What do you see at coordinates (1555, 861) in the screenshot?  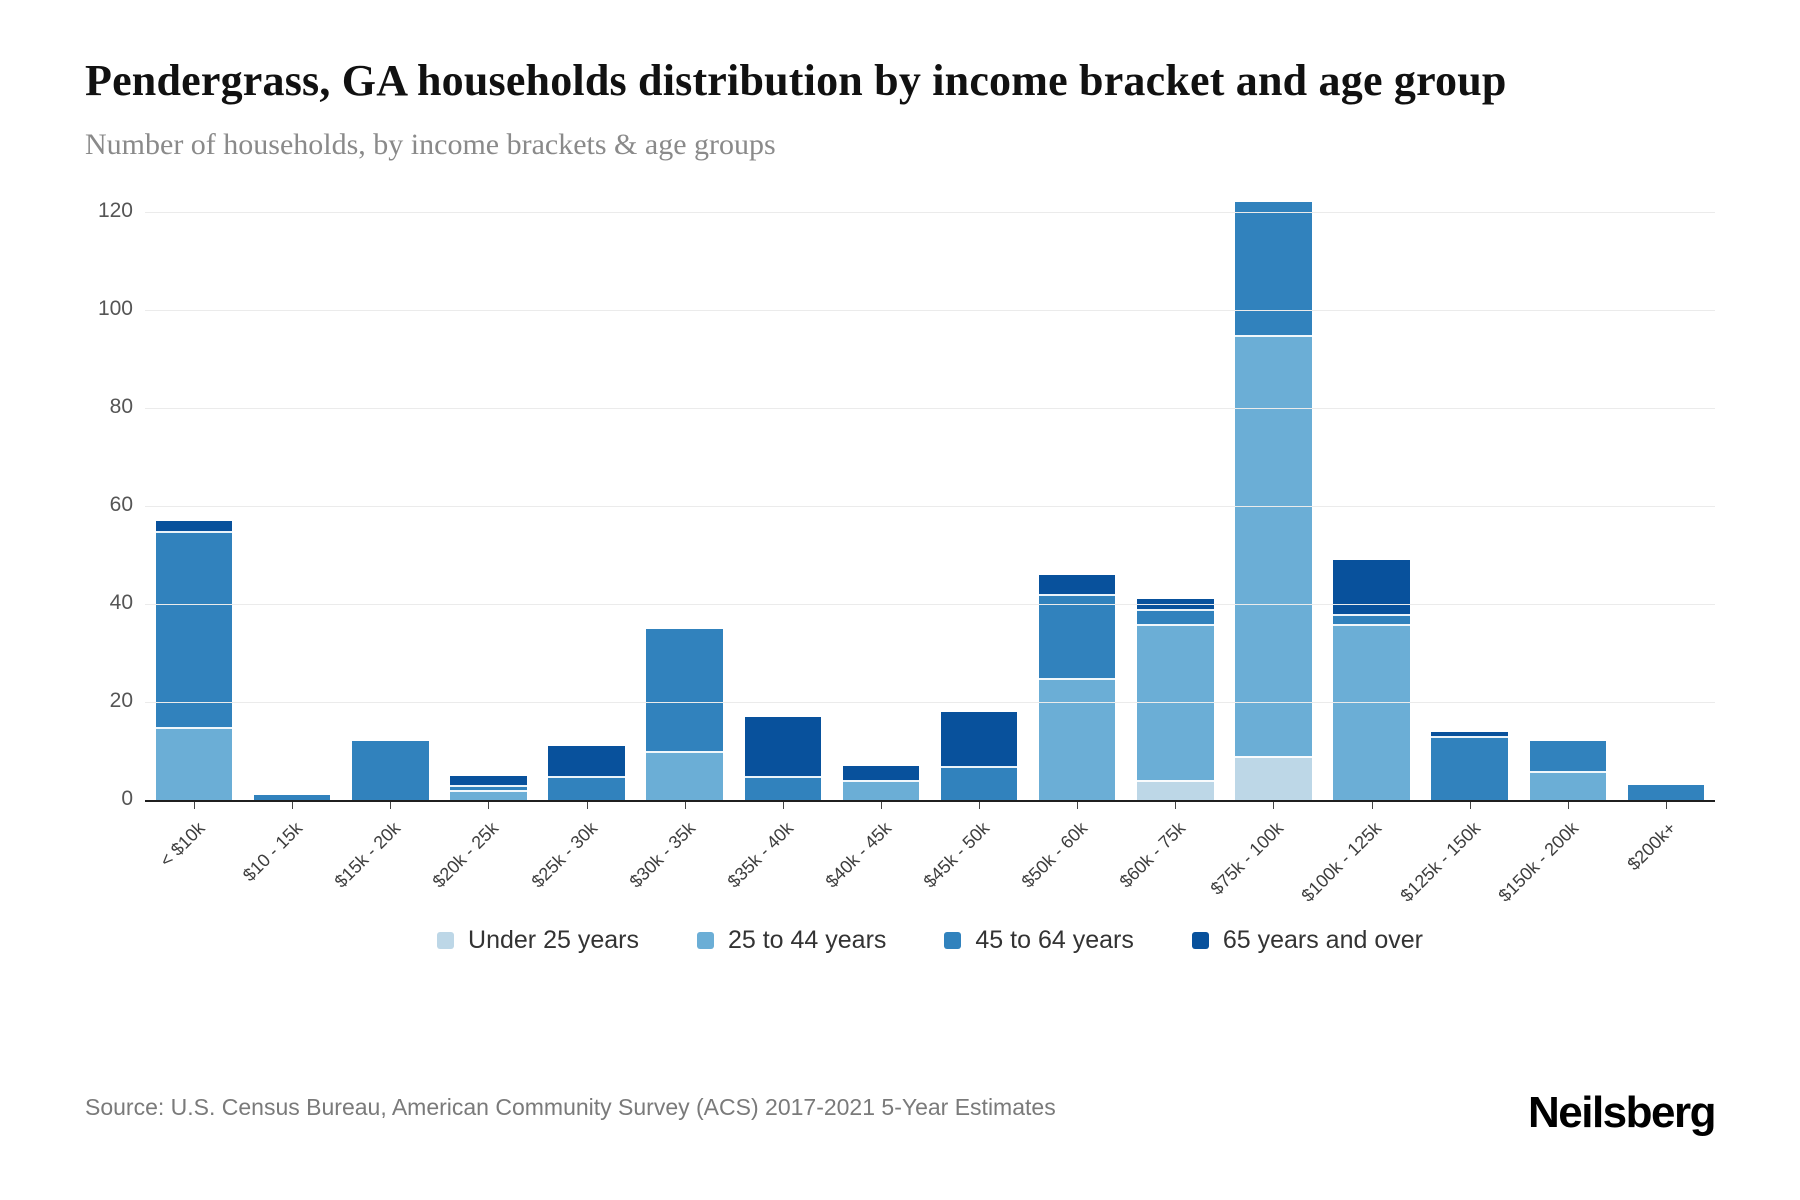 I see `x-tick: $150k - 200k` at bounding box center [1555, 861].